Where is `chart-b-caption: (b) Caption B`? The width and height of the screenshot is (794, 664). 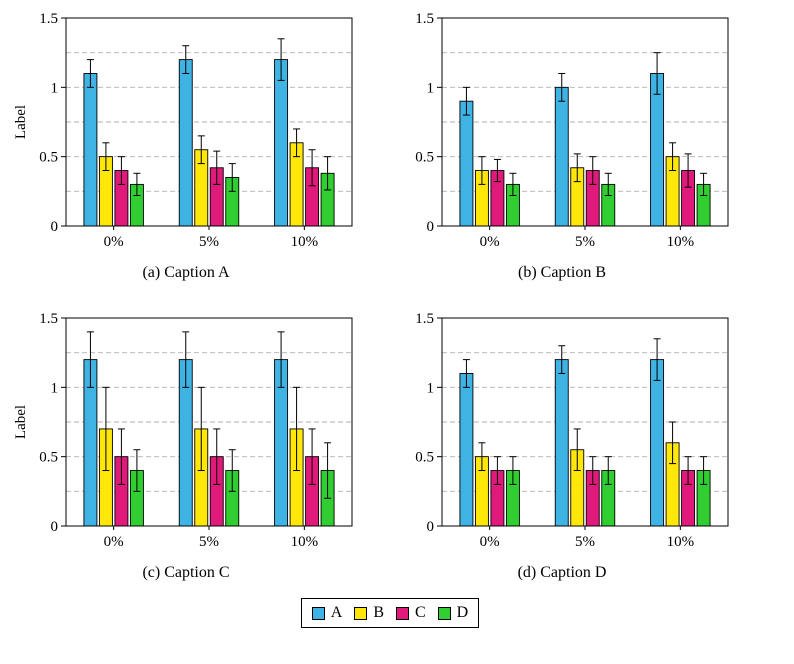 chart-b-caption: (b) Caption B is located at coordinates (562, 272).